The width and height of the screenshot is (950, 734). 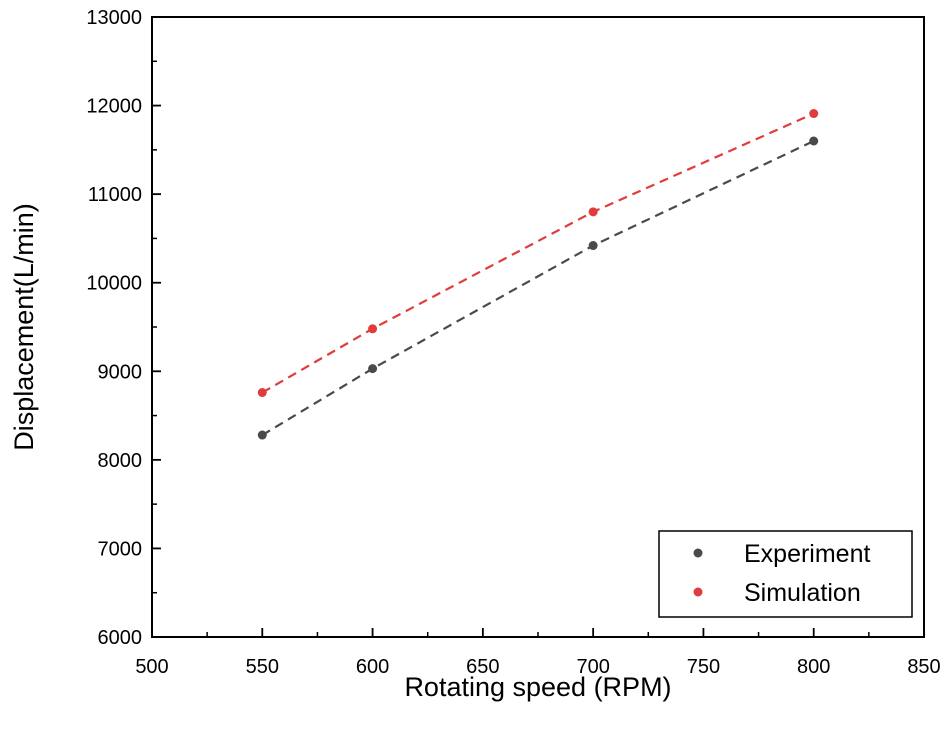 What do you see at coordinates (151, 667) in the screenshot?
I see `x-tick-label: 500` at bounding box center [151, 667].